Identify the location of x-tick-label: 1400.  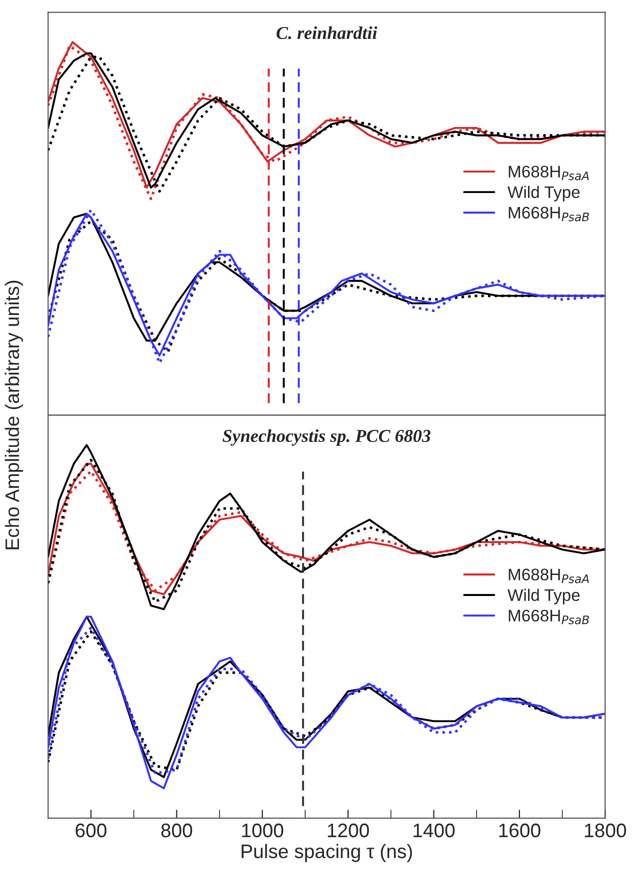
(434, 831).